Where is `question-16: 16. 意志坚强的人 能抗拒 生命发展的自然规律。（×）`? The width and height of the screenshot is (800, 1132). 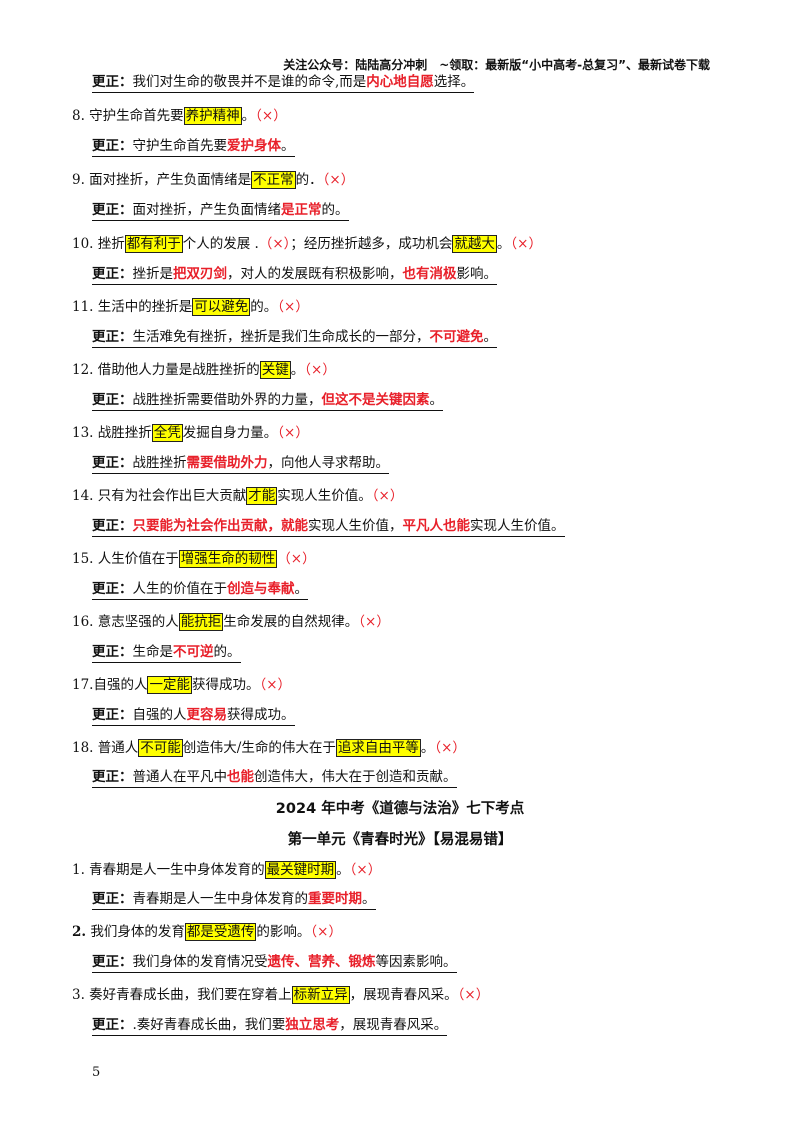
question-16: 16. 意志坚强的人 能抗拒 生命发展的自然规律。（×） is located at coordinates (231, 622).